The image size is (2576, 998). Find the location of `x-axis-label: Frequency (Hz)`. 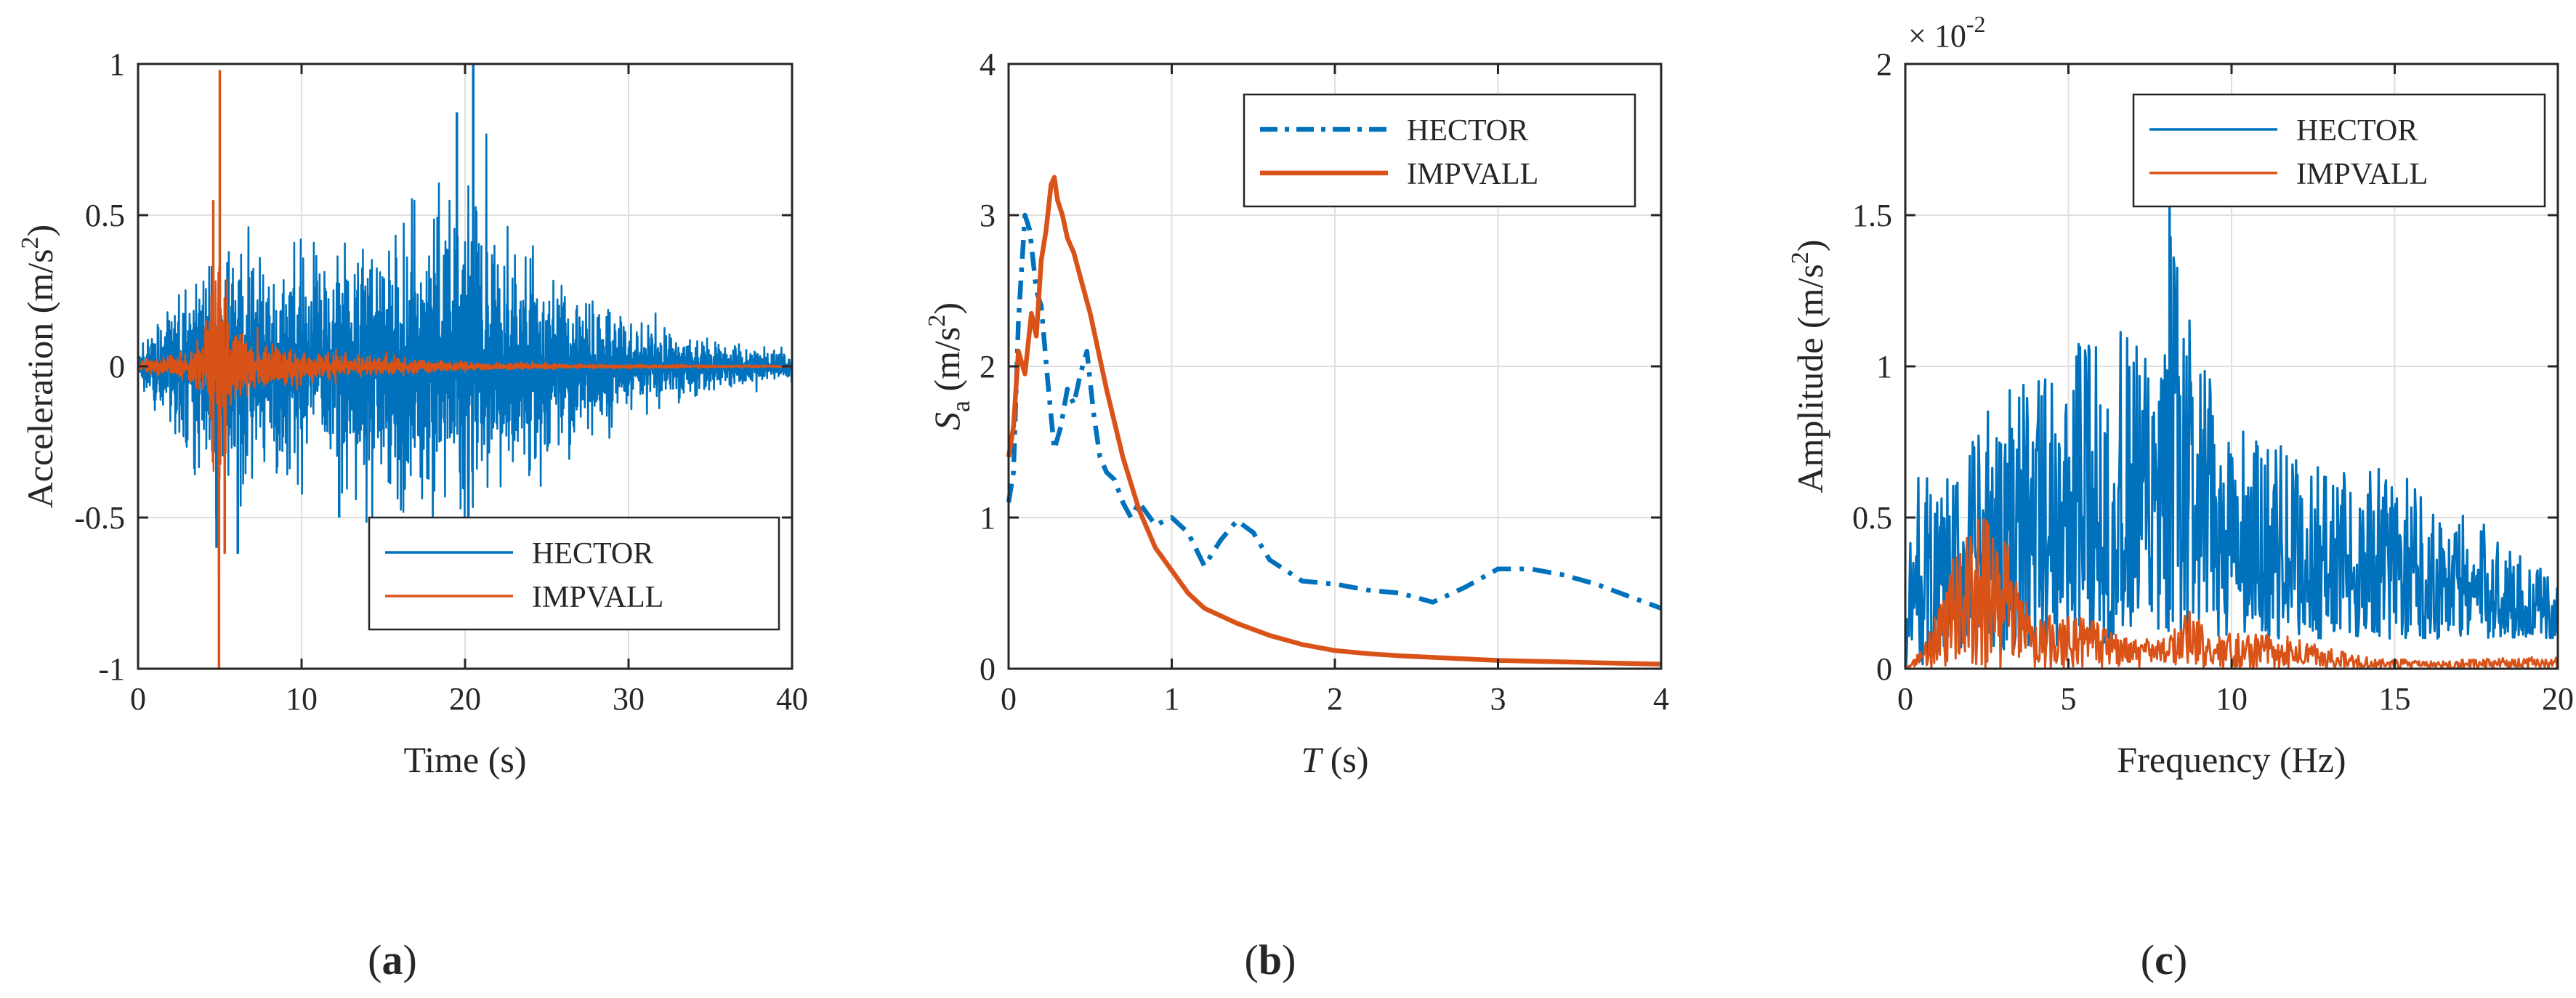

x-axis-label: Frequency (Hz) is located at coordinates (2232, 760).